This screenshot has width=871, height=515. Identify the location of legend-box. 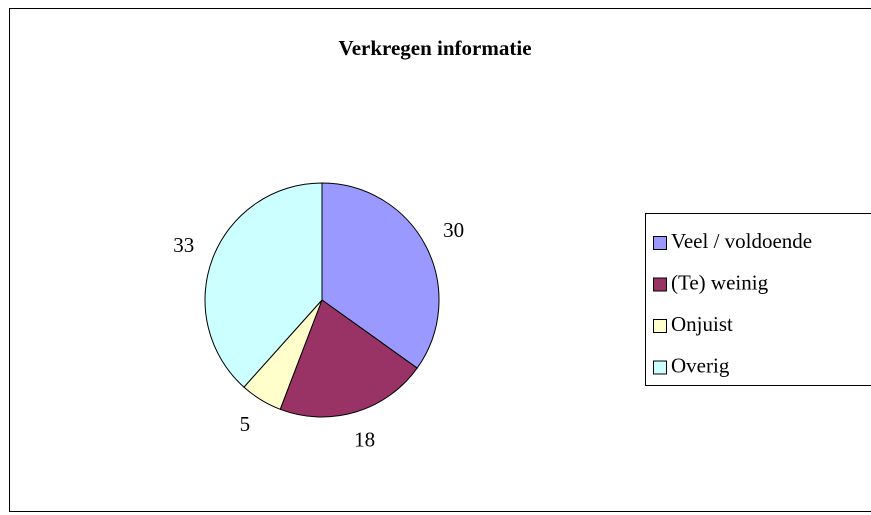
(758, 299).